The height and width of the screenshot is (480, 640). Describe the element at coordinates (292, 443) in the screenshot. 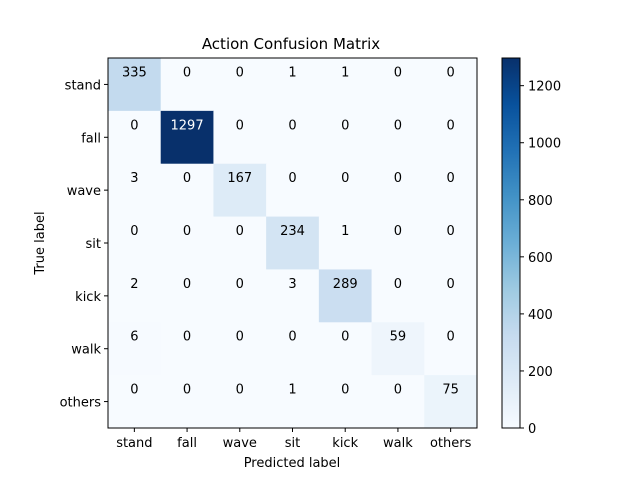

I see `x-tick-label: sit` at that location.